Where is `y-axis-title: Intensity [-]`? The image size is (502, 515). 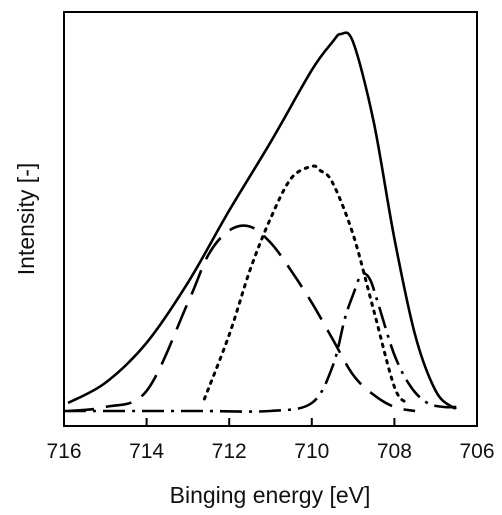
y-axis-title: Intensity [-] is located at coordinates (26, 219).